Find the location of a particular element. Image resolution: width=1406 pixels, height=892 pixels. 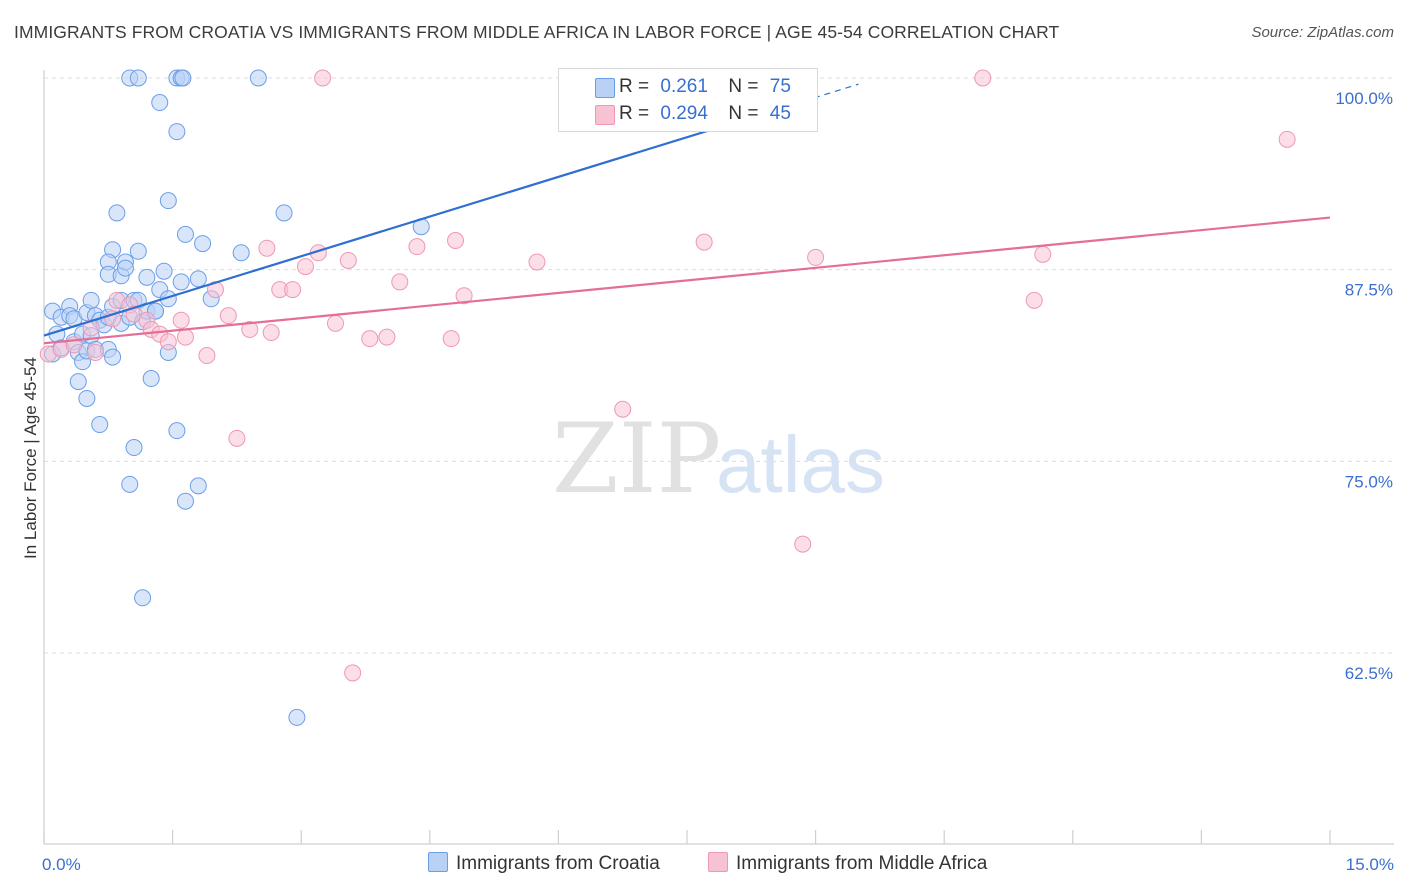

stats-legend: R = 0.261 N = 75 R = 0.294 N = 45 is located at coordinates (688, 100).